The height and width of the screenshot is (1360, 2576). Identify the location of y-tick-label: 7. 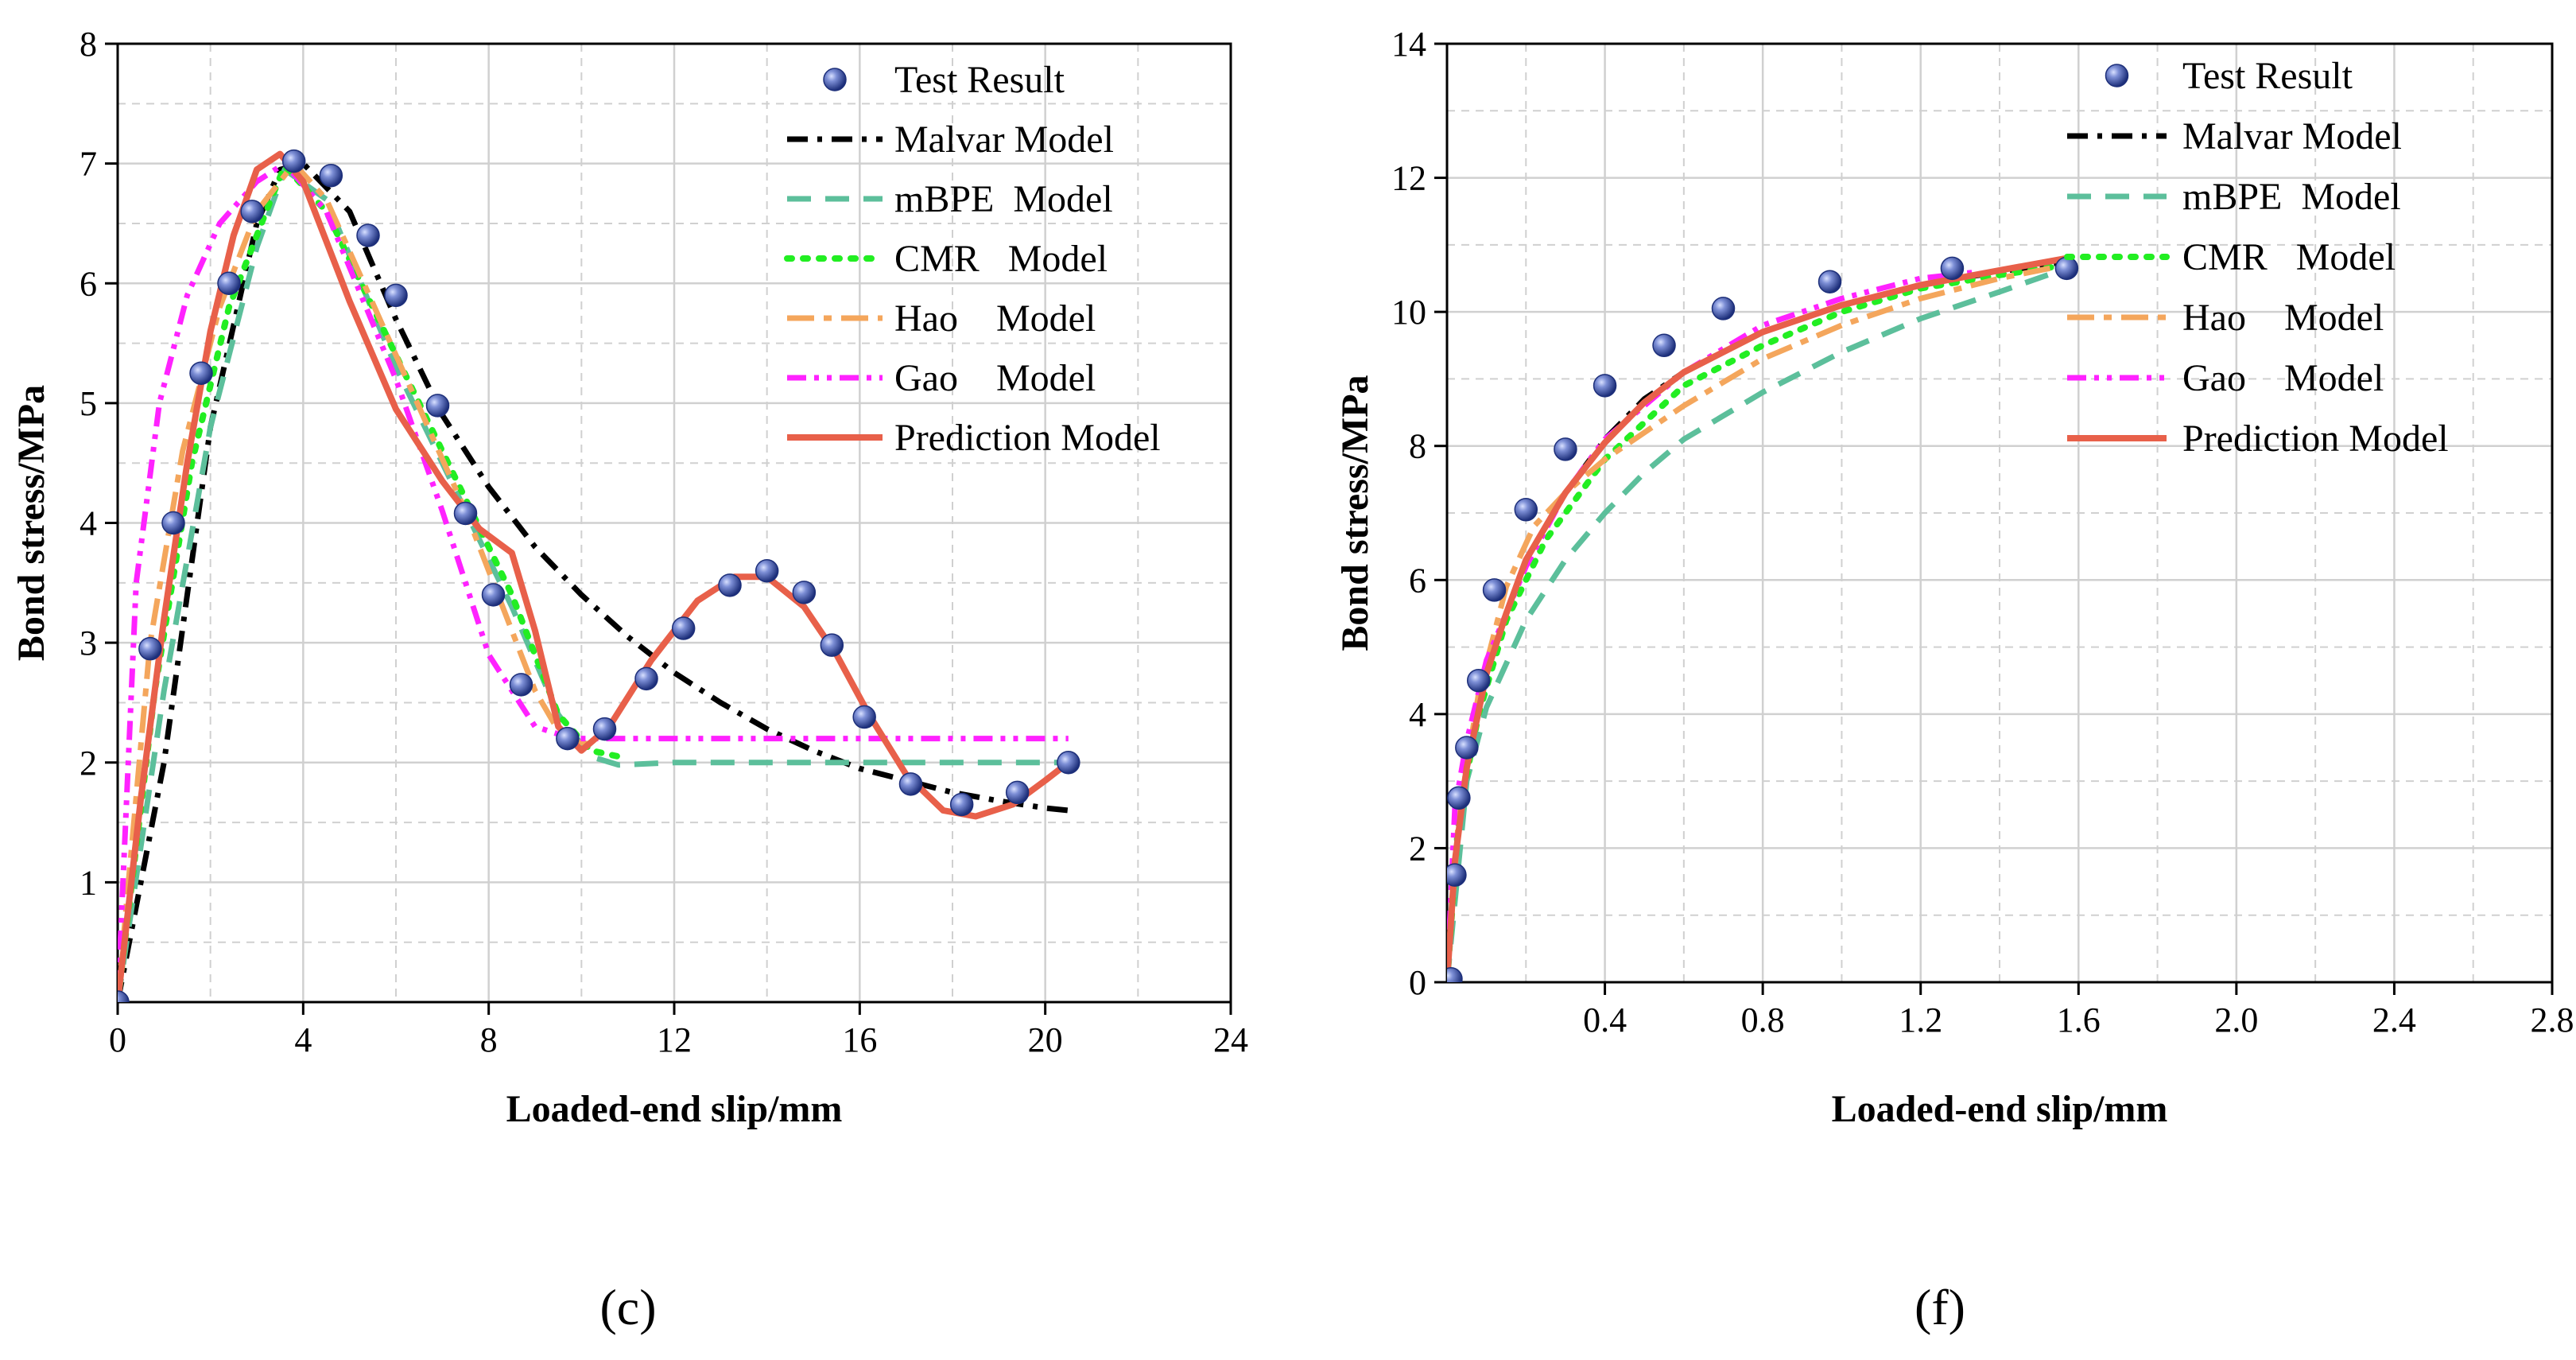
(88, 164).